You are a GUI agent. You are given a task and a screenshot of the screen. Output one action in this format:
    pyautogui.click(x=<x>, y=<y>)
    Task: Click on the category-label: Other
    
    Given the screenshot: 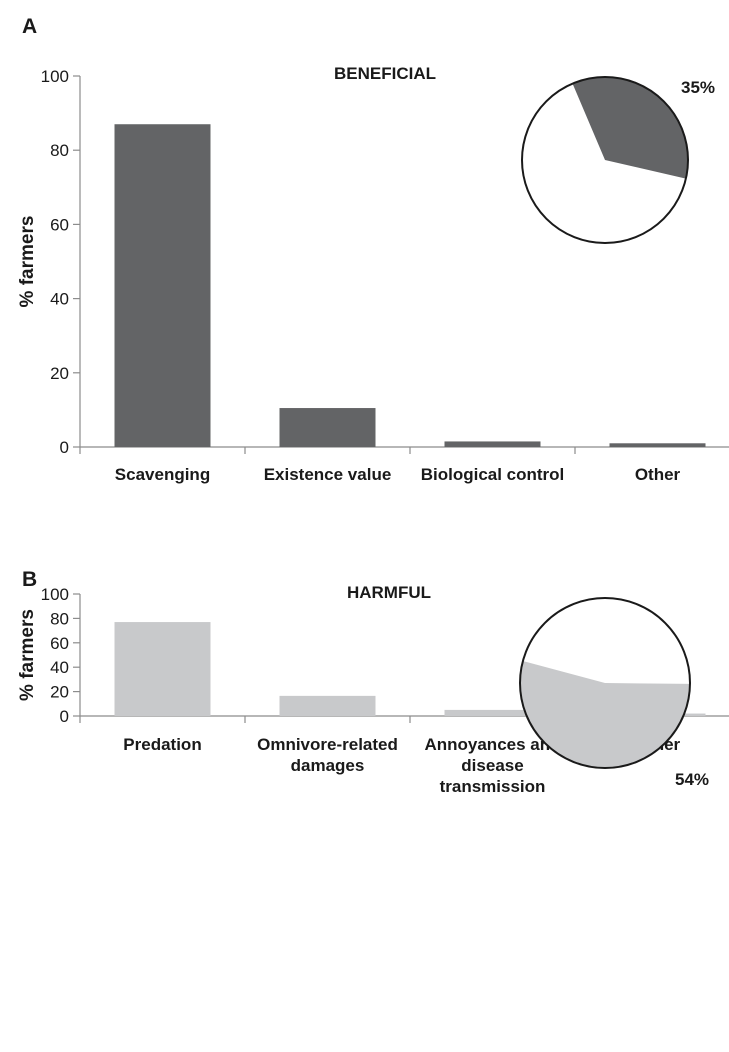 What is the action you would take?
    pyautogui.click(x=658, y=474)
    